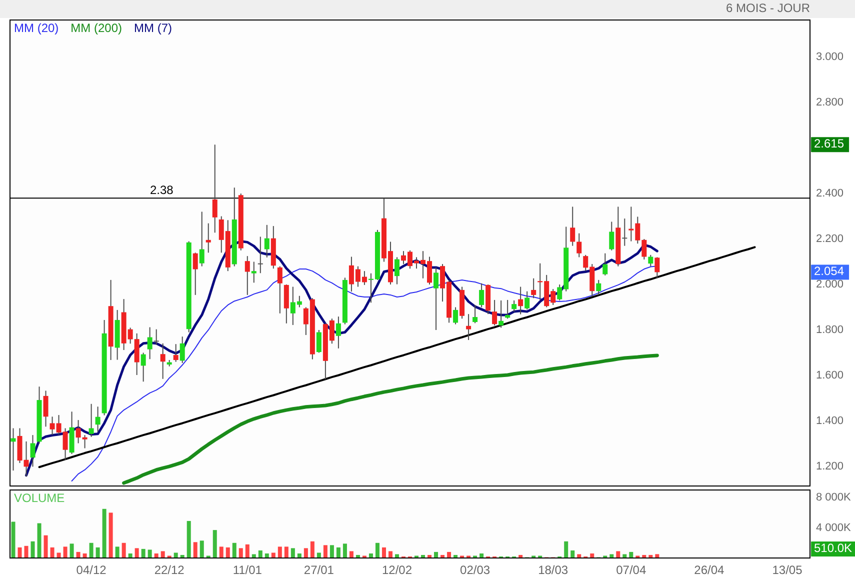  Describe the element at coordinates (830, 102) in the screenshot. I see `y-tick-label: 2.800` at that location.